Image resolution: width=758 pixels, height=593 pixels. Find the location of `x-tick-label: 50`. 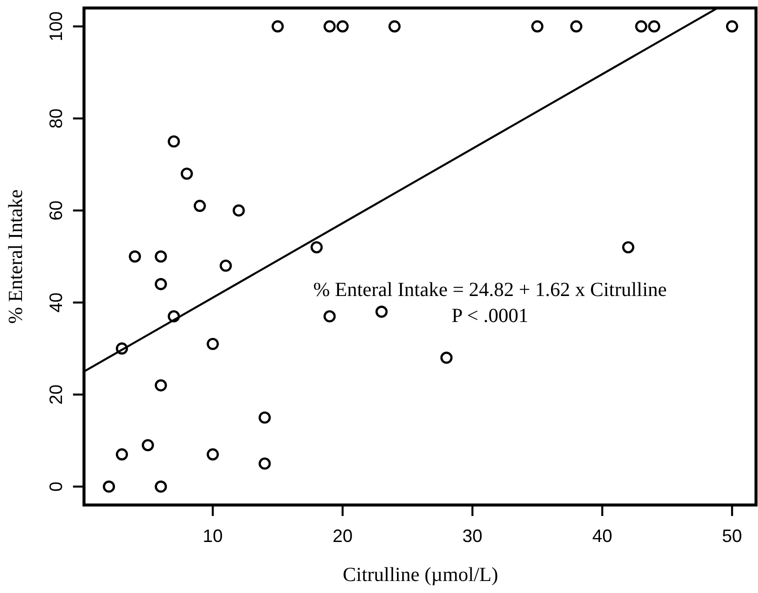

x-tick-label: 50 is located at coordinates (732, 536).